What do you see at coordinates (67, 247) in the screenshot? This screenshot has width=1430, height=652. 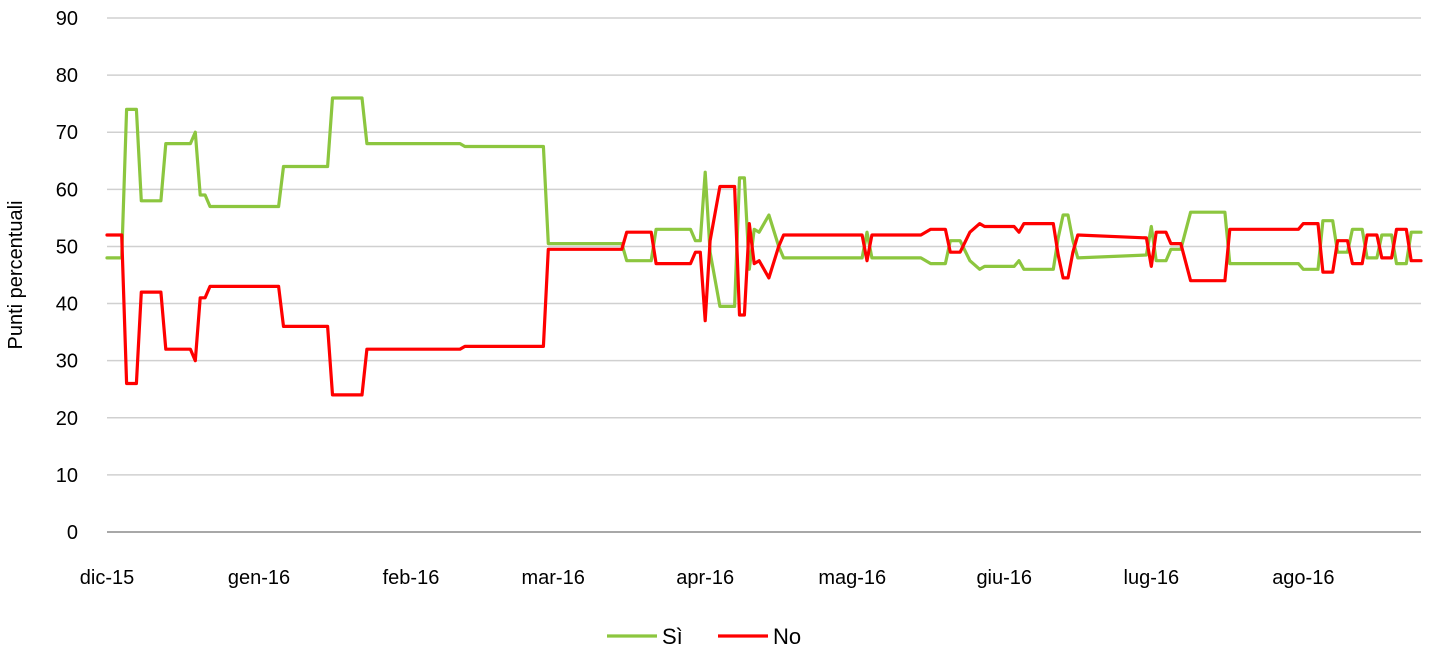 I see `y-tick-label: 50` at bounding box center [67, 247].